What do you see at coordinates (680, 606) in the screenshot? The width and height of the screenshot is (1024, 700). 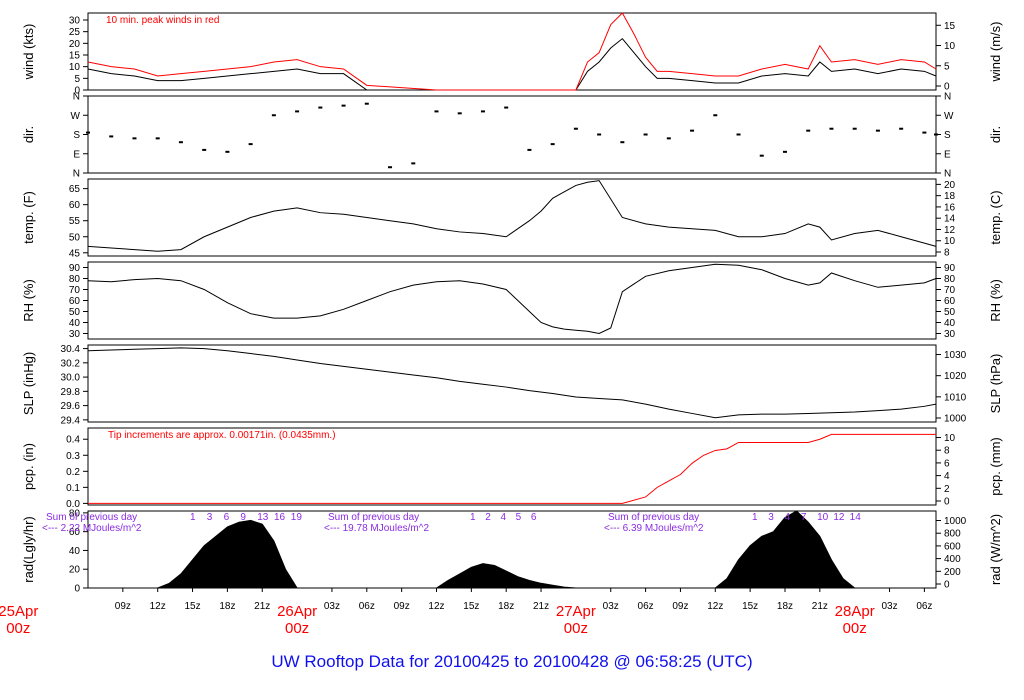 I see `time-tick-label: 09z` at bounding box center [680, 606].